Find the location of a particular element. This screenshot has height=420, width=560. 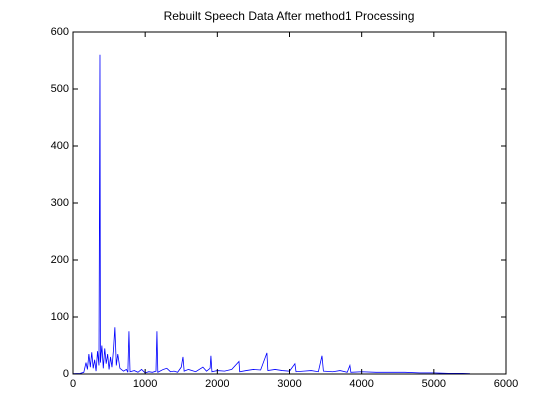

y-tick-label: 300 is located at coordinates (60, 203).